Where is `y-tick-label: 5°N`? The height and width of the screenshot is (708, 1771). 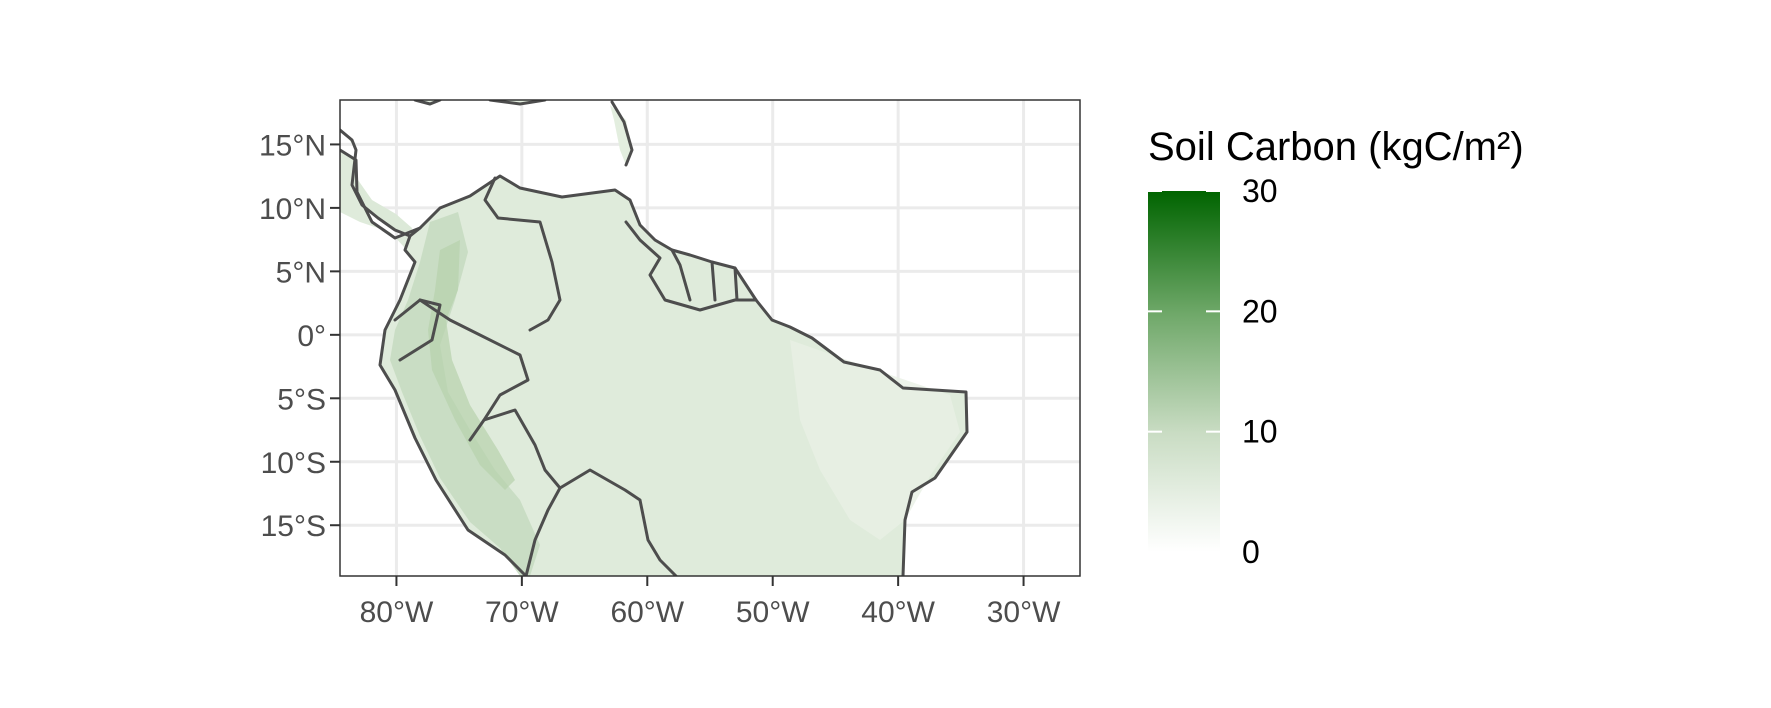
y-tick-label: 5°N is located at coordinates (301, 272).